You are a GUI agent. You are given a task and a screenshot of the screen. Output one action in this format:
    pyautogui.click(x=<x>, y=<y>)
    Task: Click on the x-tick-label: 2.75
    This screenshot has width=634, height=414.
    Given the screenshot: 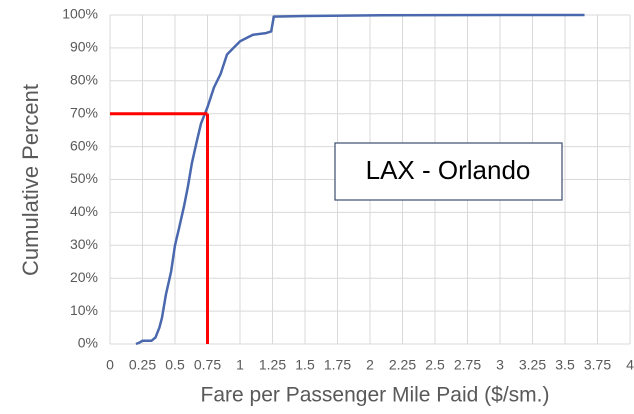 What is the action you would take?
    pyautogui.click(x=467, y=365)
    